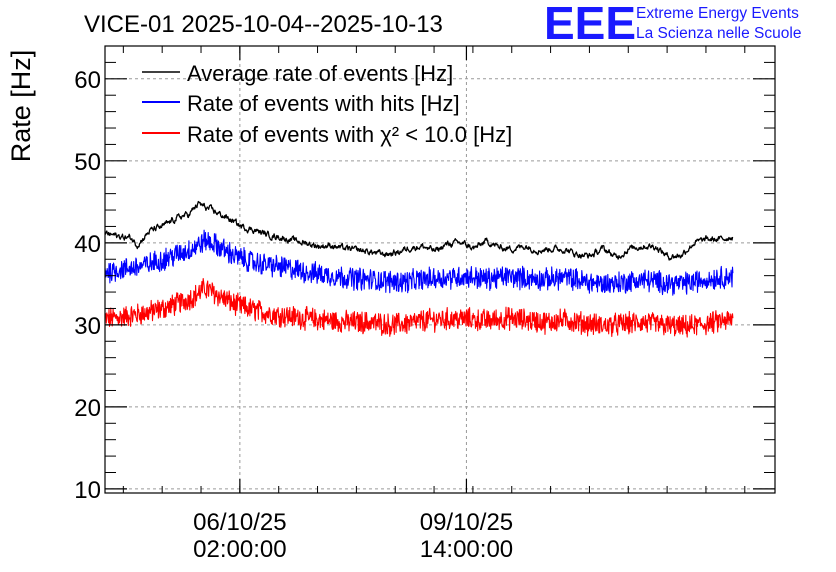 The width and height of the screenshot is (836, 572). Describe the element at coordinates (87, 326) in the screenshot. I see `y-tick-label: 30` at that location.